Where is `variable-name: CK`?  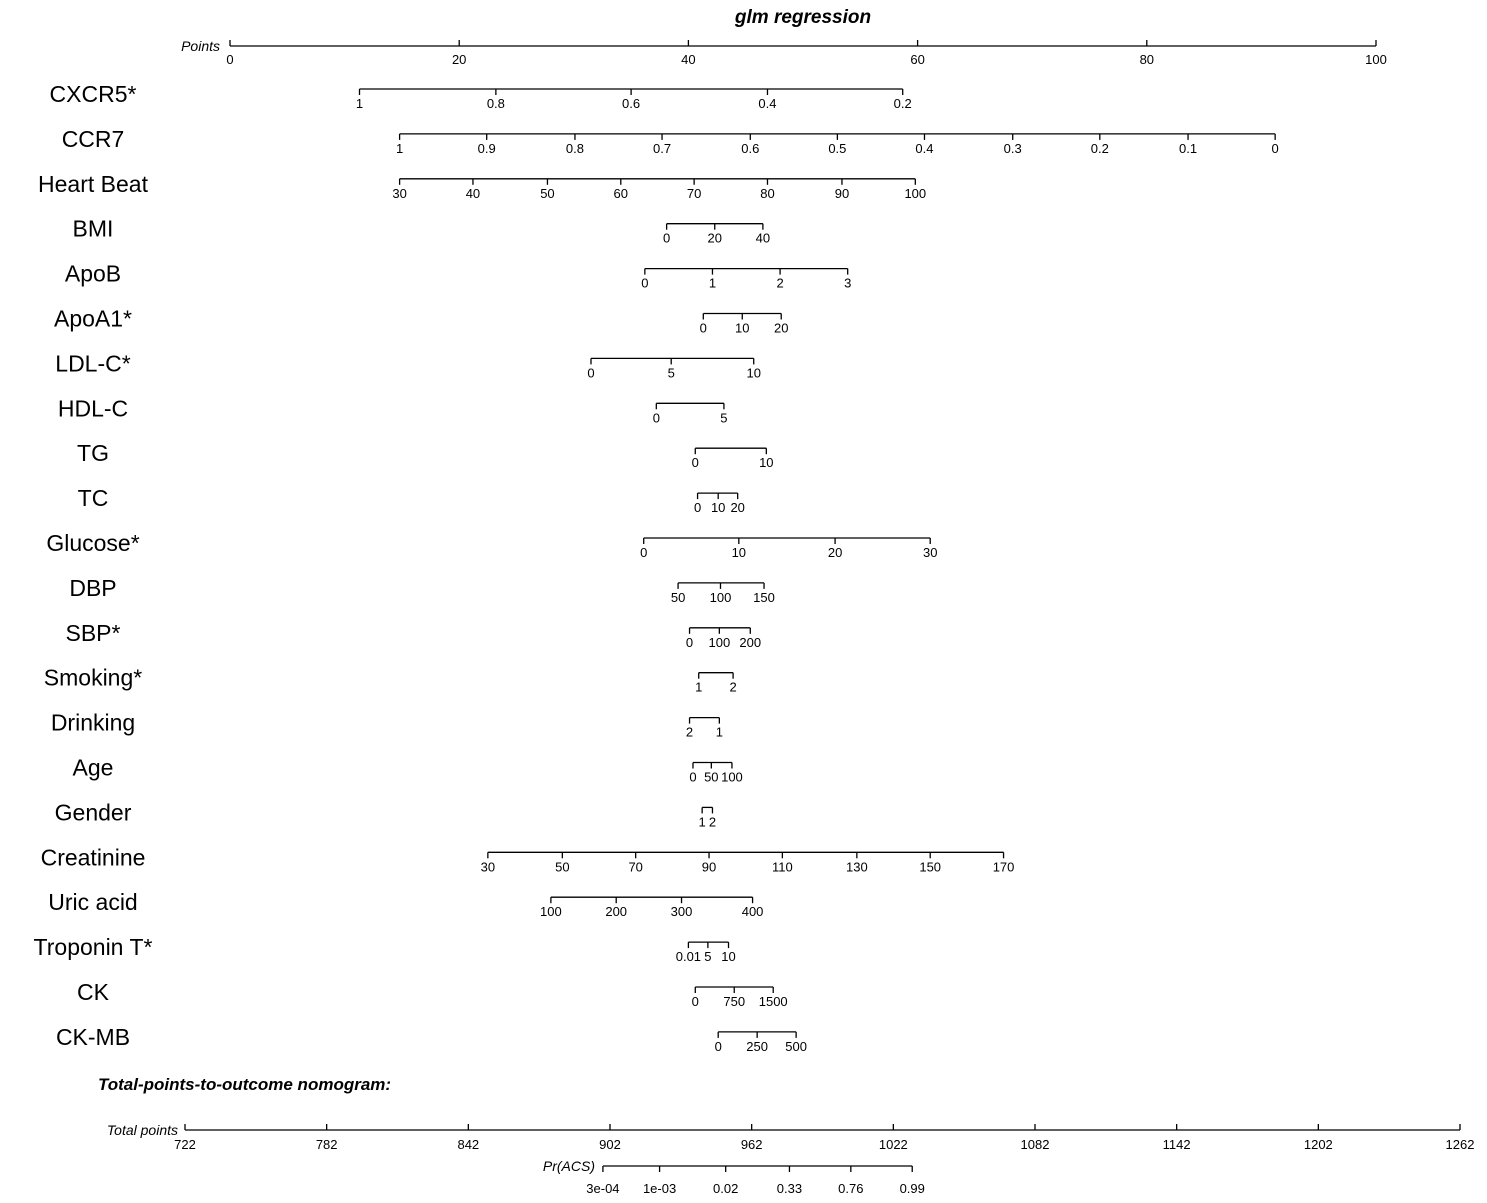 variable-name: CK is located at coordinates (93, 992).